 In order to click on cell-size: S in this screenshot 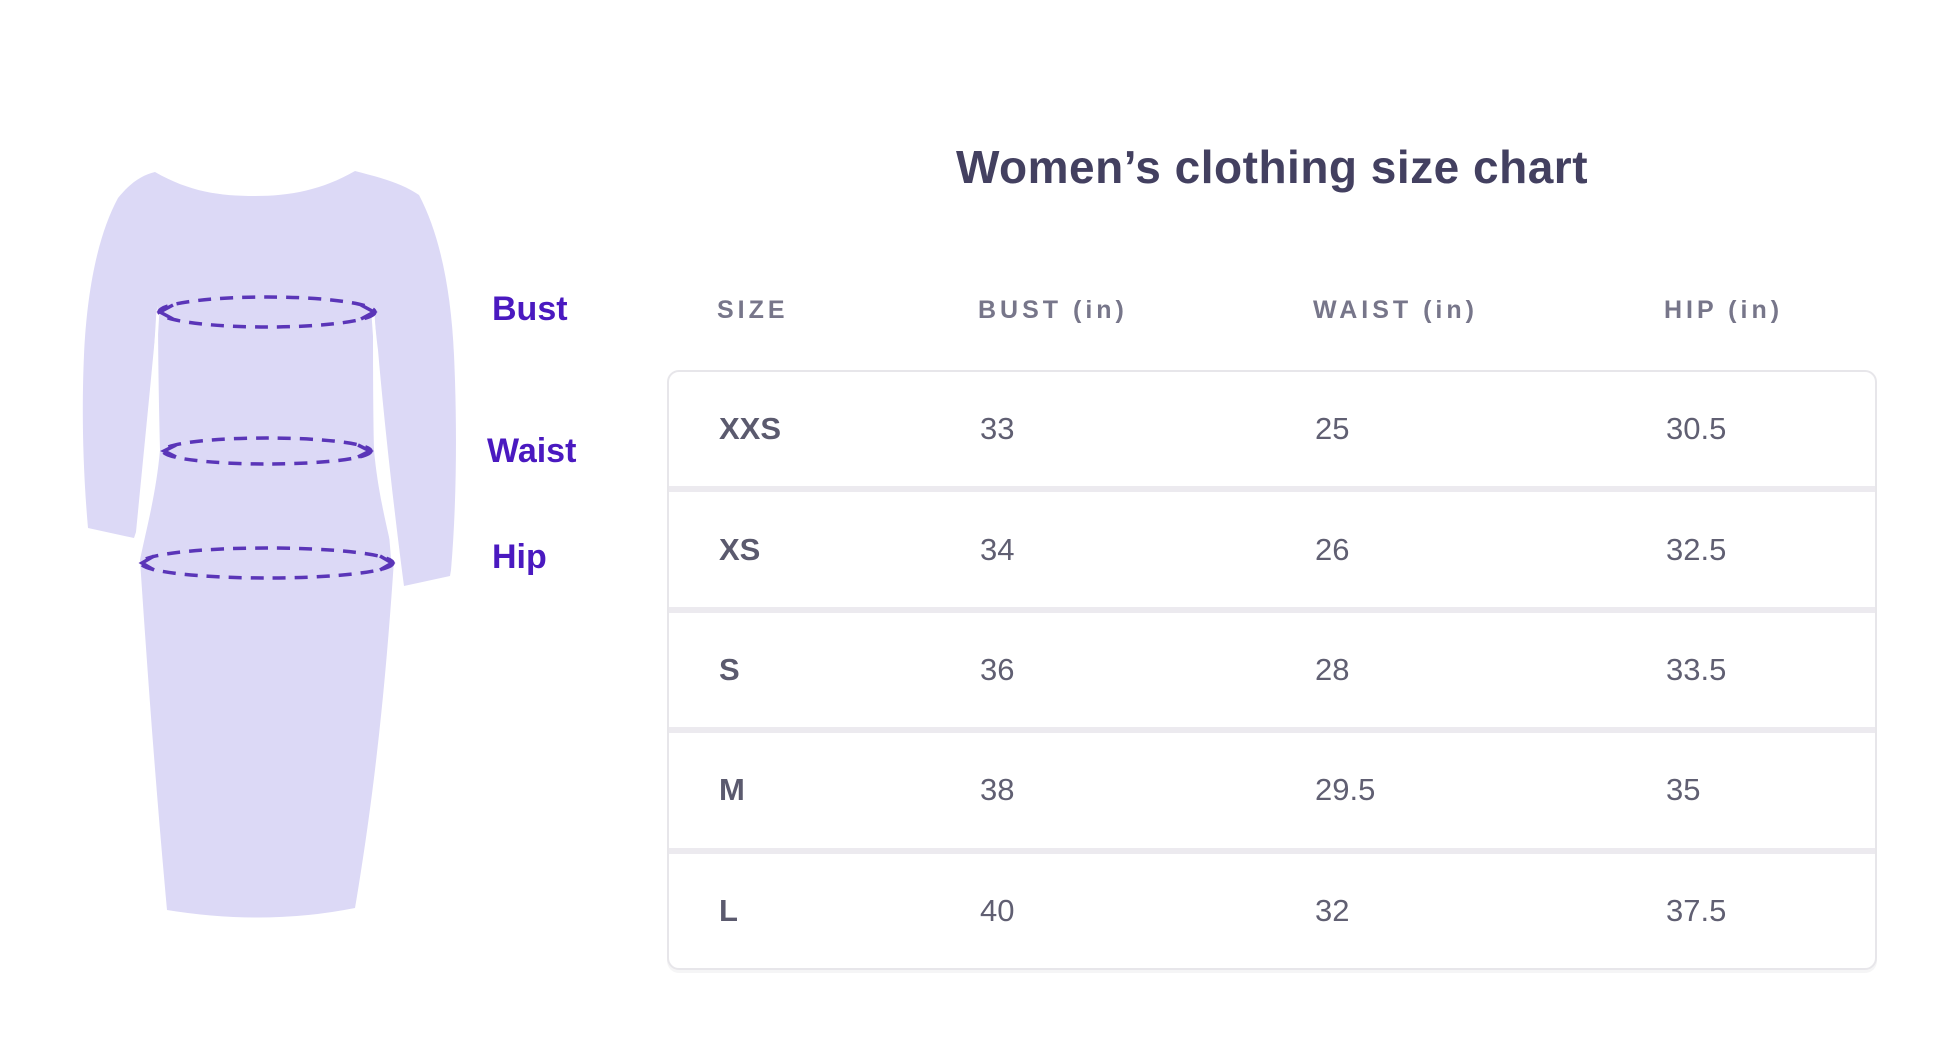, I will do `click(729, 670)`.